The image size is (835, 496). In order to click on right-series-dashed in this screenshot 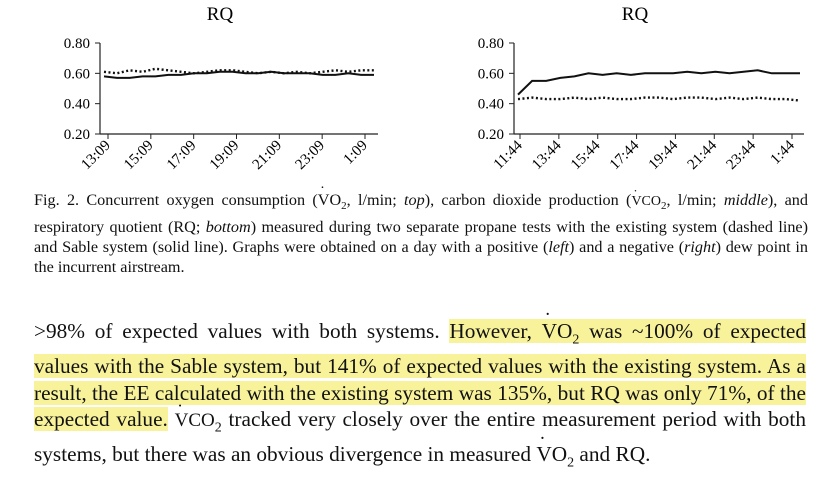, I will do `click(659, 99)`.